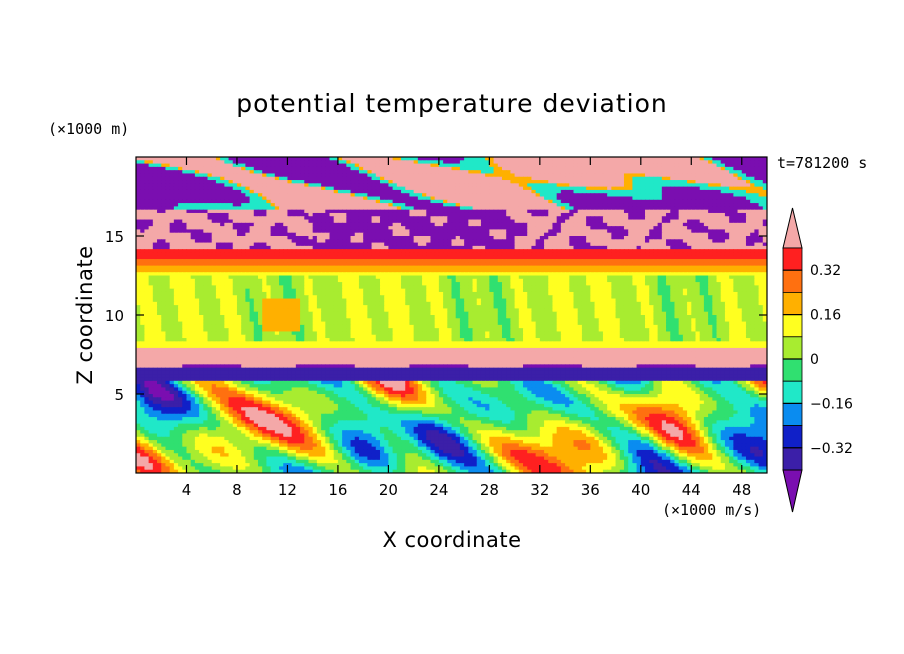 The height and width of the screenshot is (654, 904). I want to click on x-tick-label: 28, so click(489, 490).